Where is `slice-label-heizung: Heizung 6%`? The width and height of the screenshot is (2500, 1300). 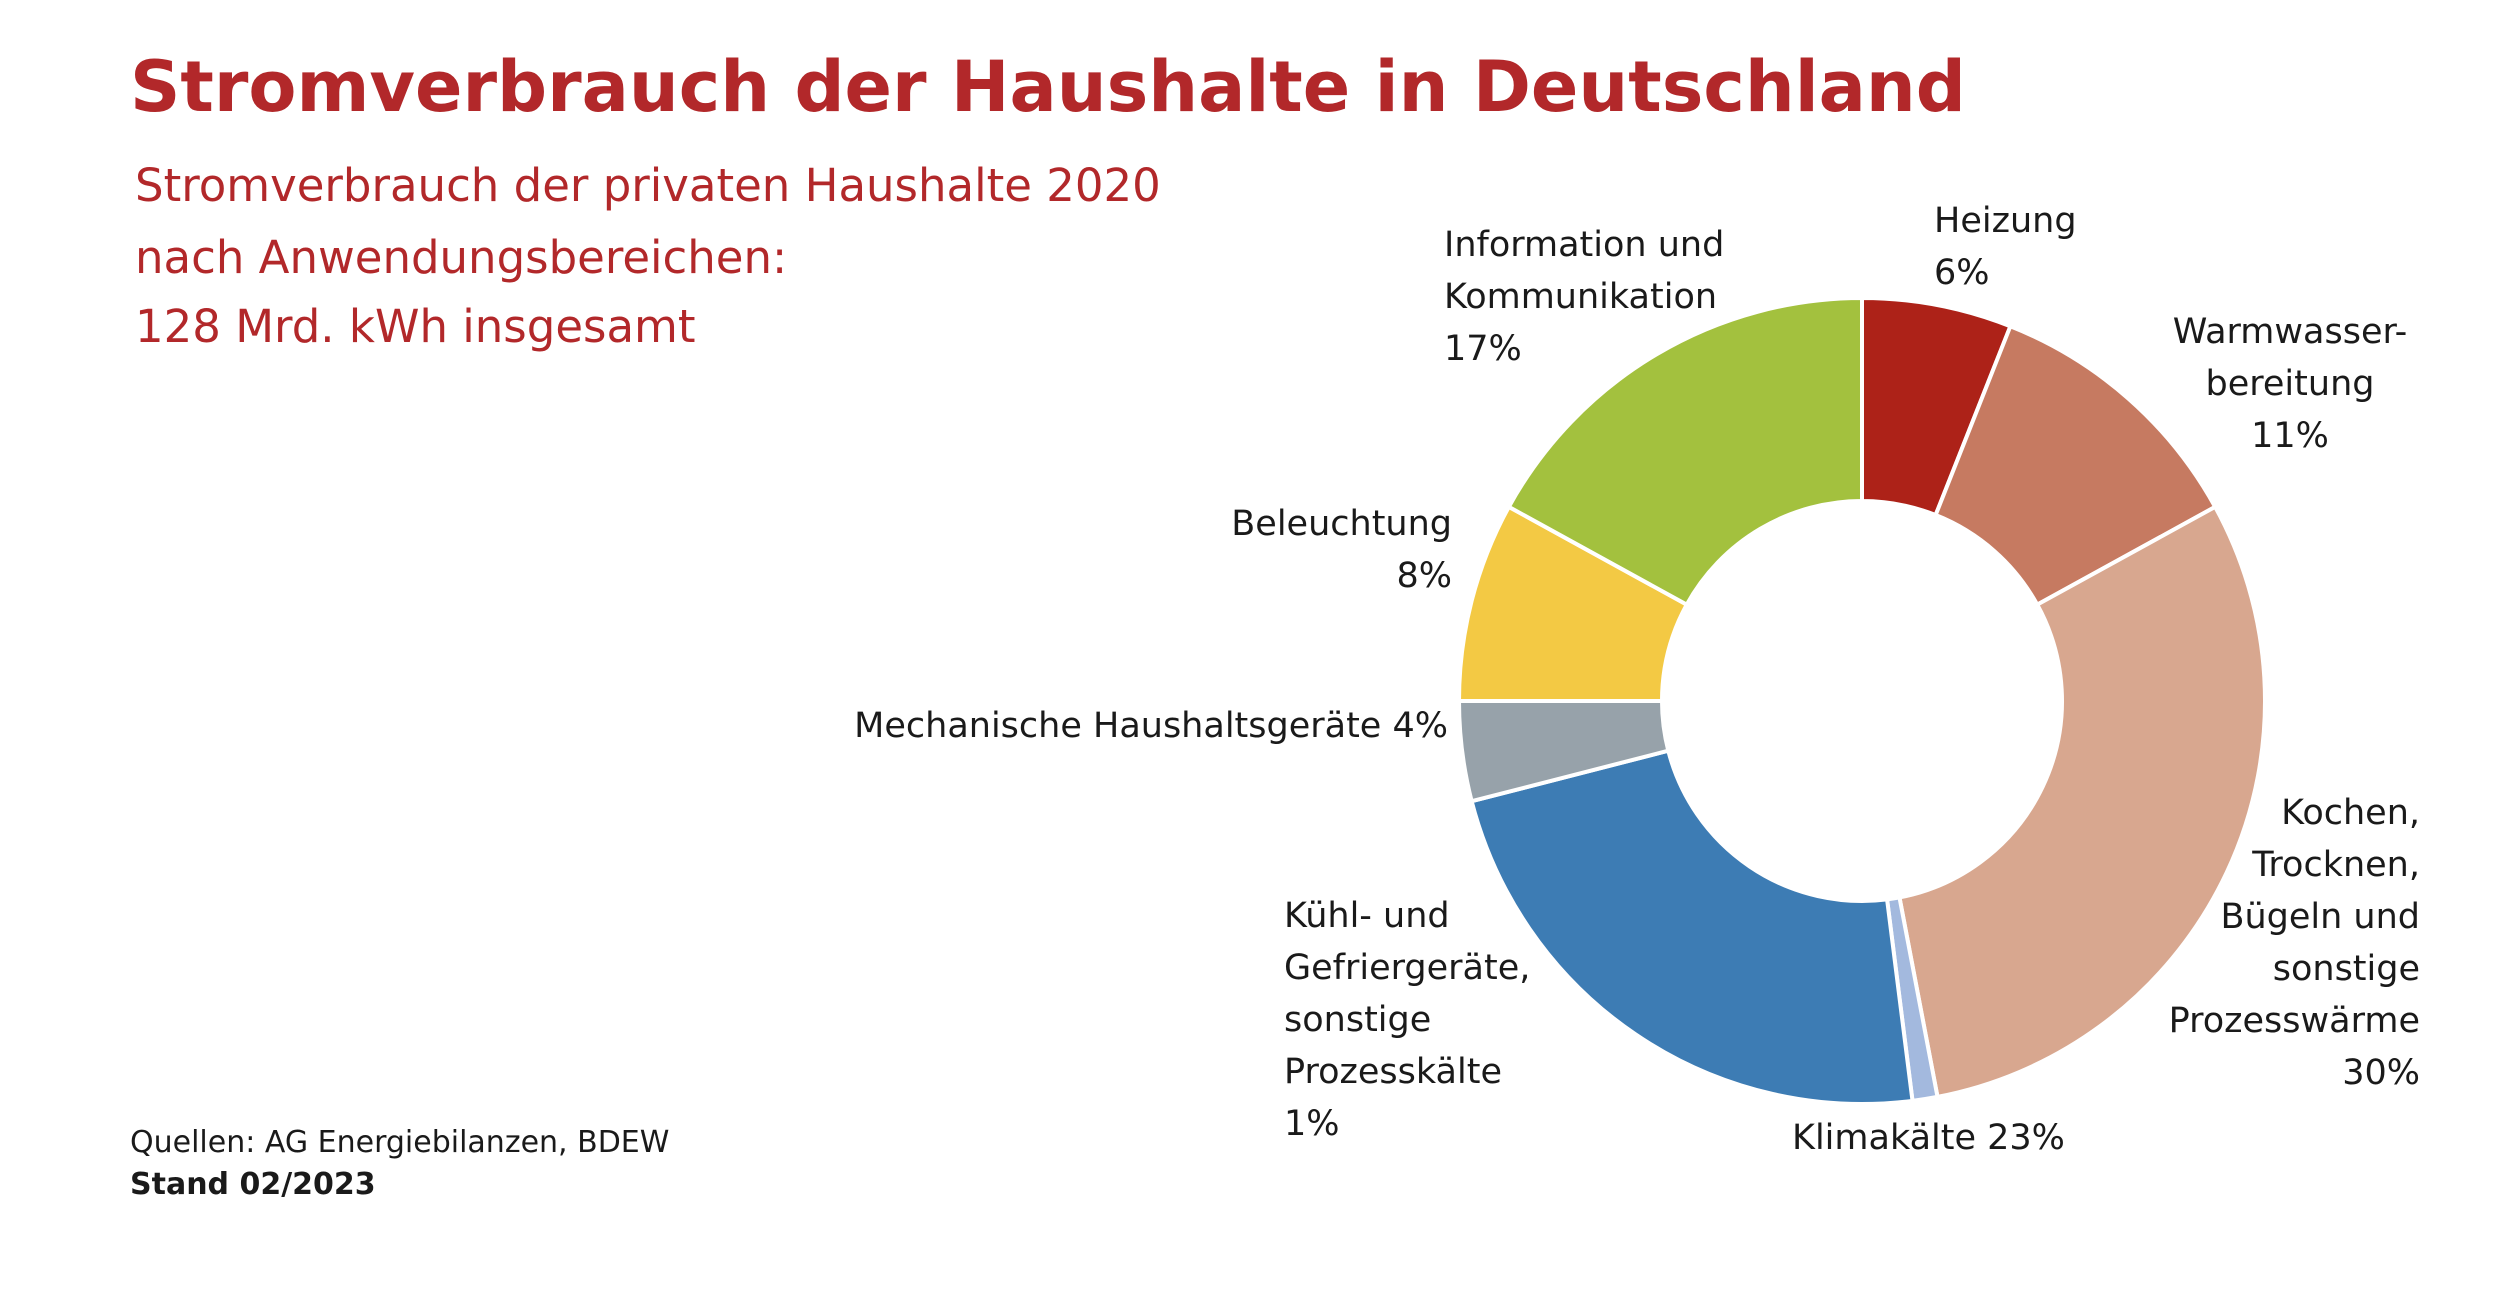
slice-label-heizung: Heizung 6% is located at coordinates (2005, 247).